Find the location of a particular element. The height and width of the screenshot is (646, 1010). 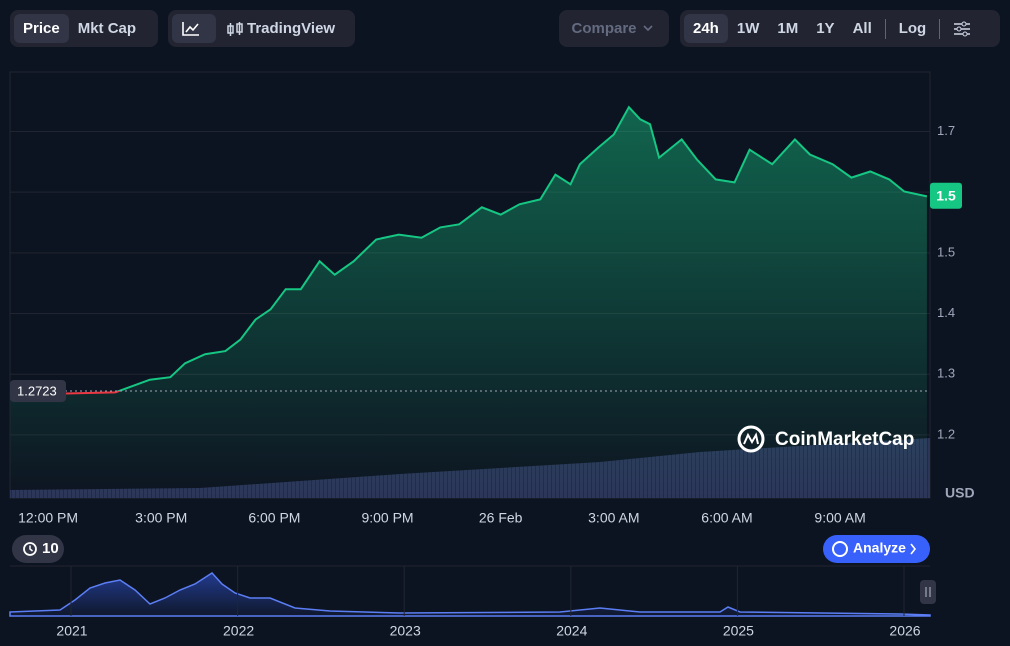

history-count: 10 is located at coordinates (50, 548).